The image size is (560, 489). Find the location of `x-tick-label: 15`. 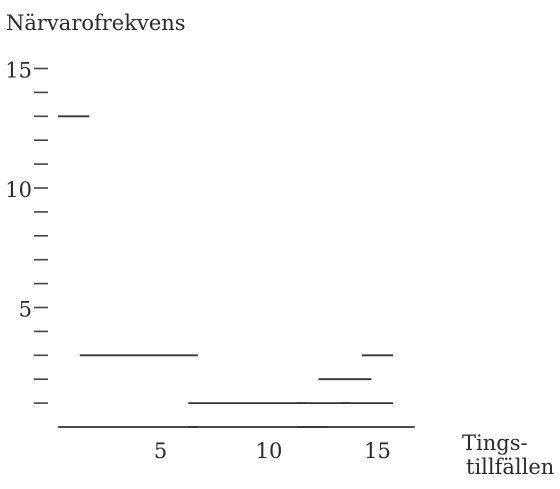

x-tick-label: 15 is located at coordinates (377, 451).